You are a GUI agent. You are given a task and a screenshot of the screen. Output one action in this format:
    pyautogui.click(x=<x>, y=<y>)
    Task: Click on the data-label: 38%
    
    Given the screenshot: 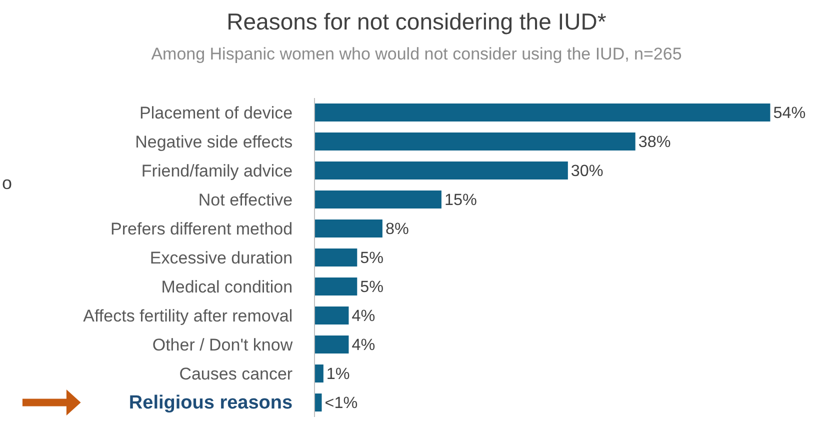 What is the action you would take?
    pyautogui.click(x=654, y=141)
    